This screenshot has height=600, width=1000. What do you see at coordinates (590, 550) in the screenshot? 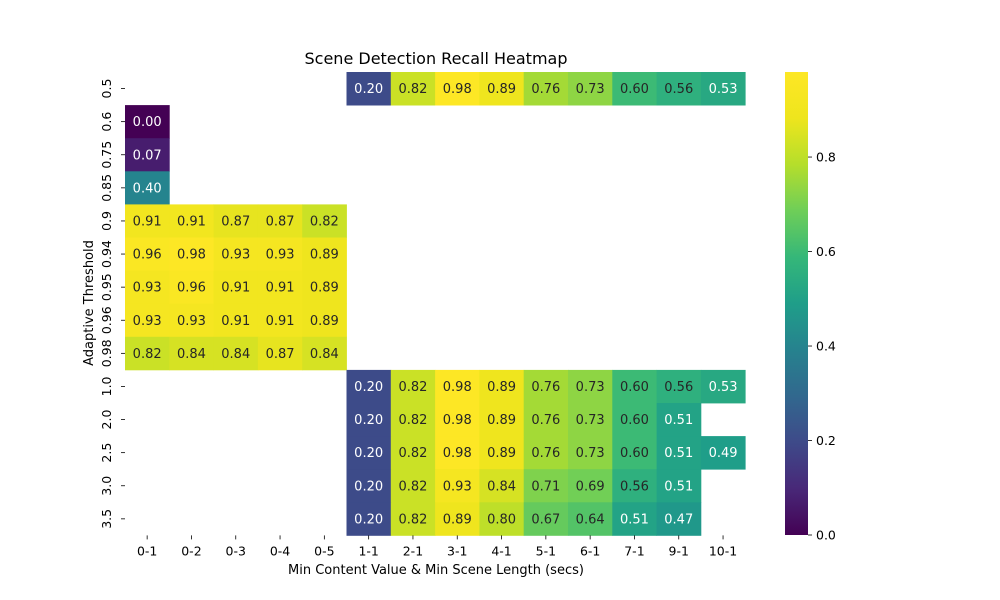
I see `x-tick-label: 6-1` at bounding box center [590, 550].